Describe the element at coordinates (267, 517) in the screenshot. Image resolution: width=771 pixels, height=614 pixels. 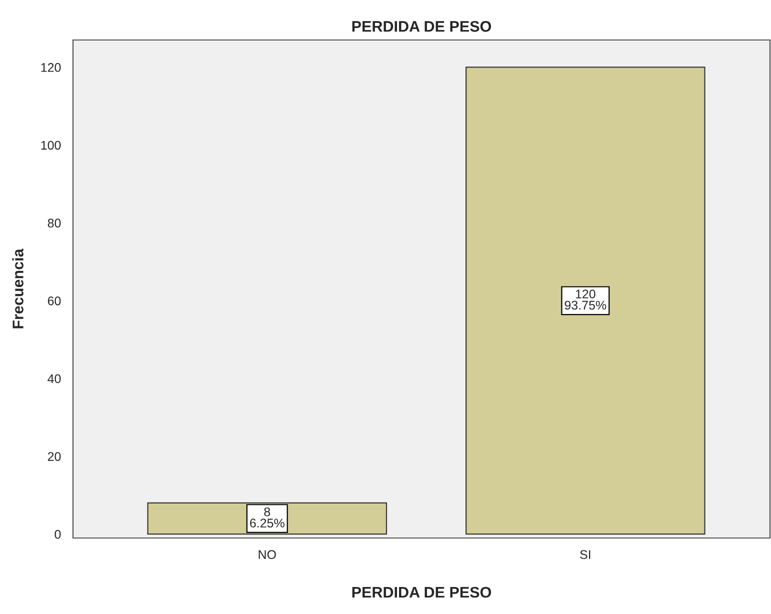
I see `data-label: 8 6.25%` at that location.